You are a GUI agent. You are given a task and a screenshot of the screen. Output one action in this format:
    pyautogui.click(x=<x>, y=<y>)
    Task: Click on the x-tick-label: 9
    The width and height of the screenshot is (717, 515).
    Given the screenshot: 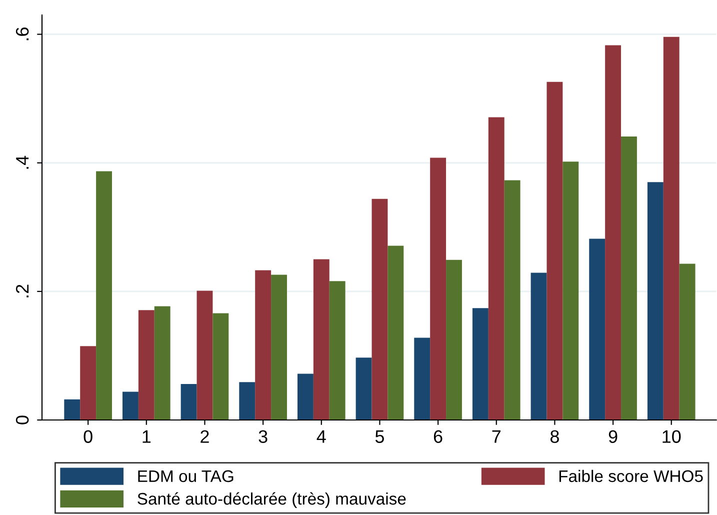 What is the action you would take?
    pyautogui.click(x=613, y=436)
    